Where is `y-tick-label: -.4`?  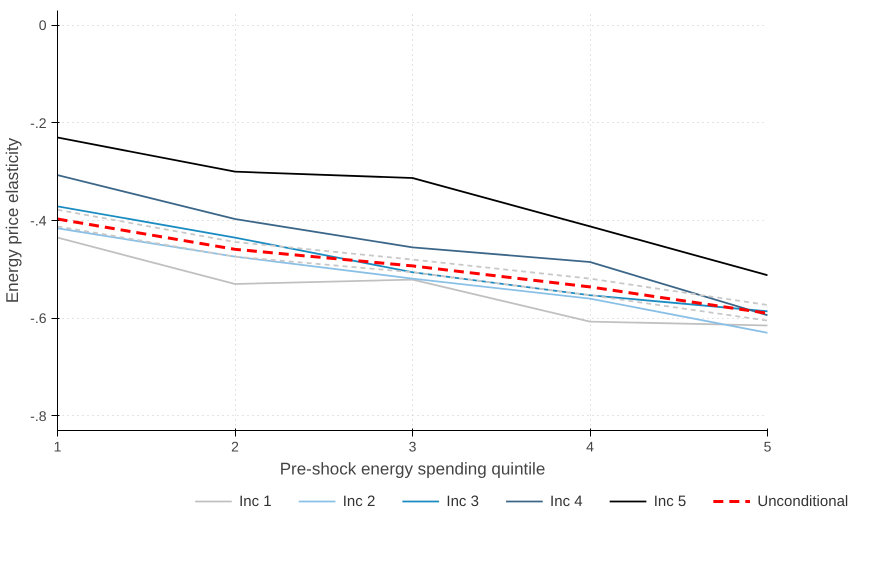
y-tick-label: -.4 is located at coordinates (38, 220).